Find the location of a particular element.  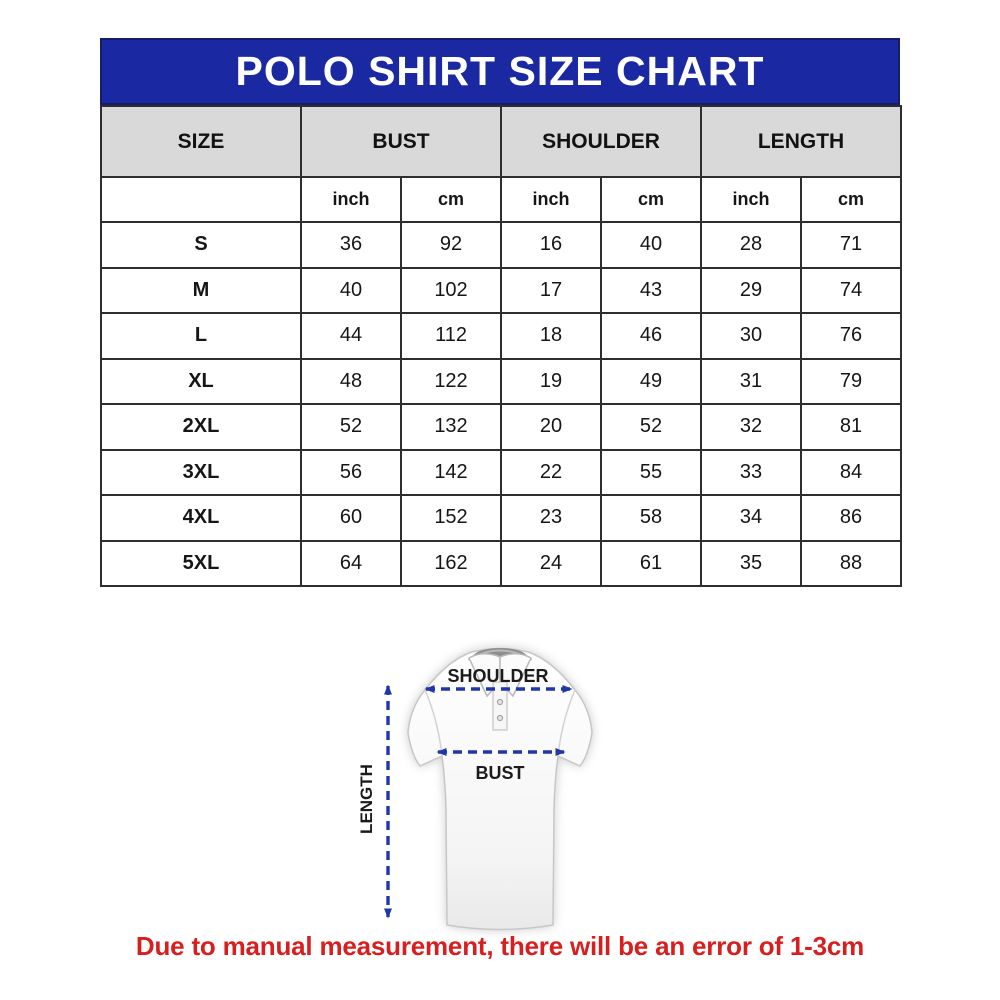

value-cell: 142 is located at coordinates (451, 472).